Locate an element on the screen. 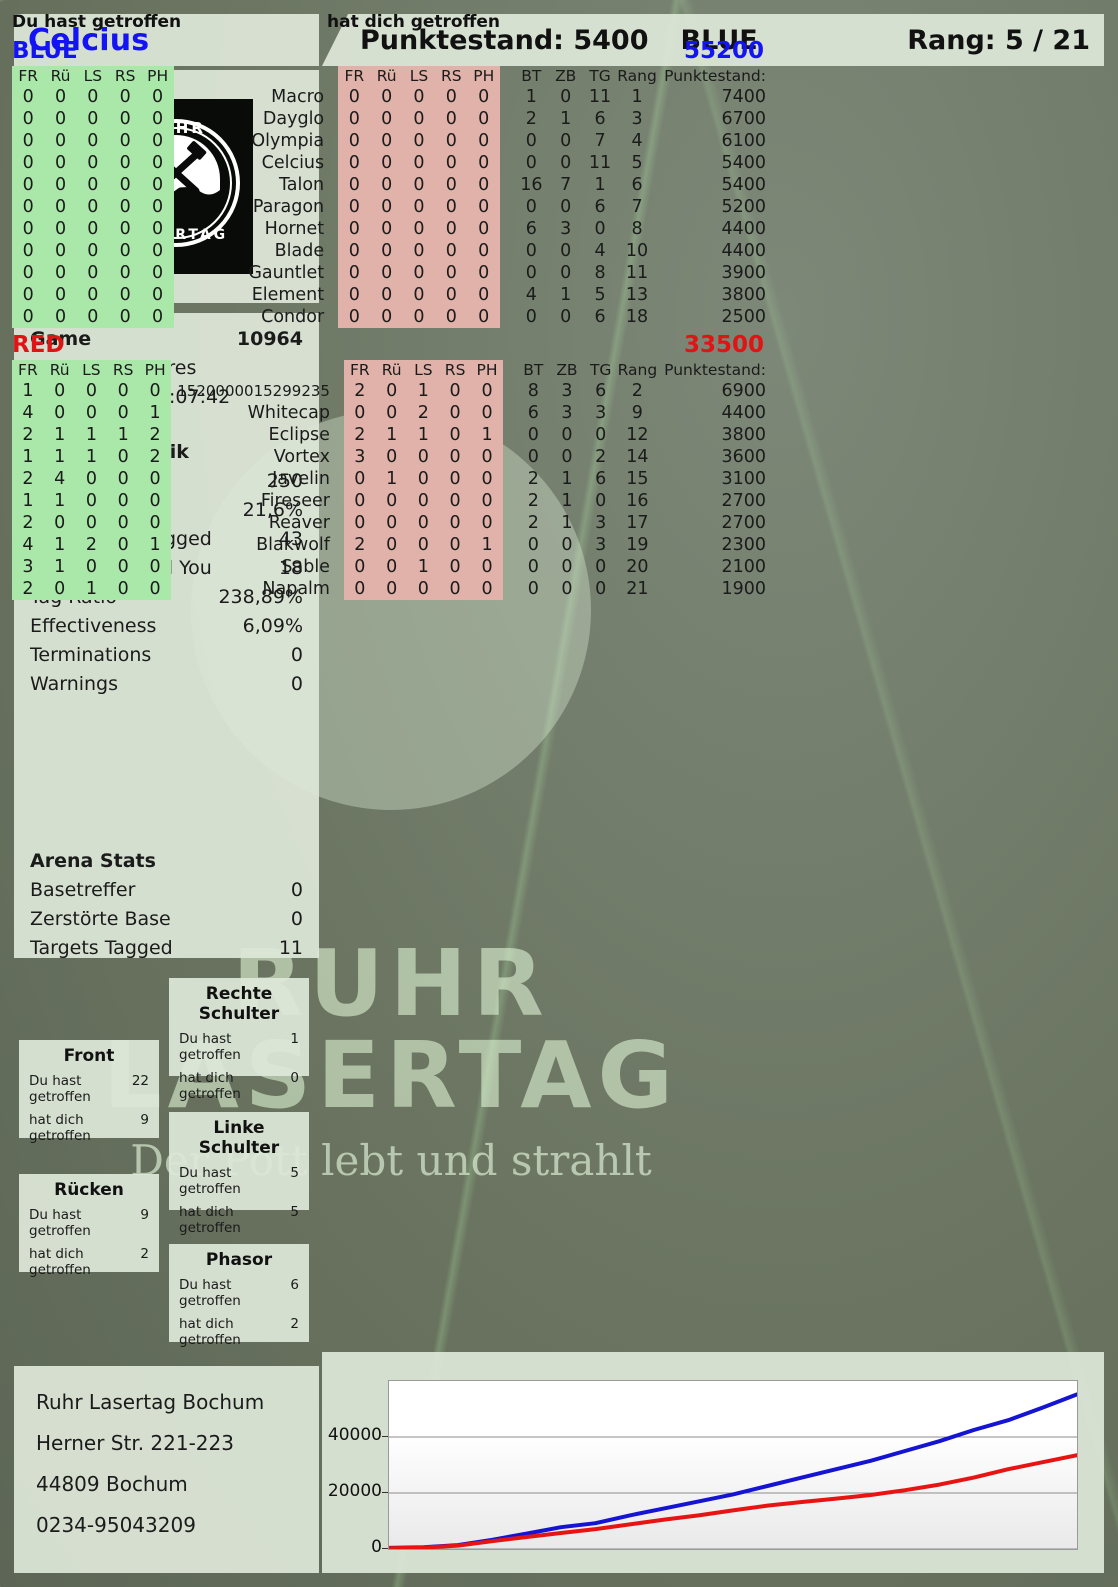  cell-score: 3900 is located at coordinates (743, 273).